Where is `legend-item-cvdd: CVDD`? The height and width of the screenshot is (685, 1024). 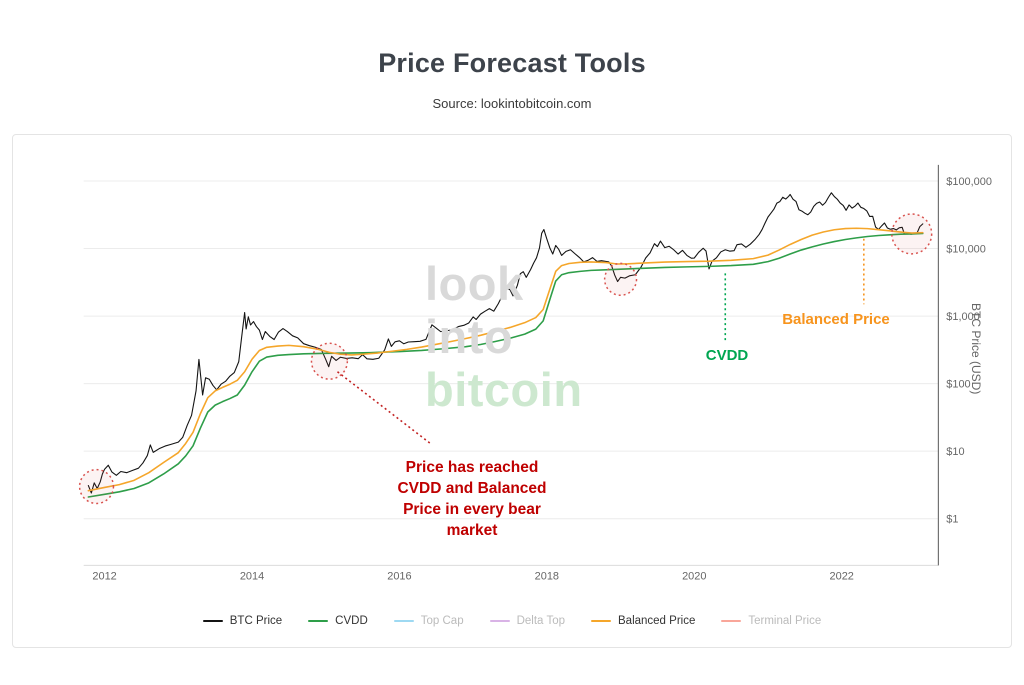
legend-item-cvdd: CVDD is located at coordinates (338, 621).